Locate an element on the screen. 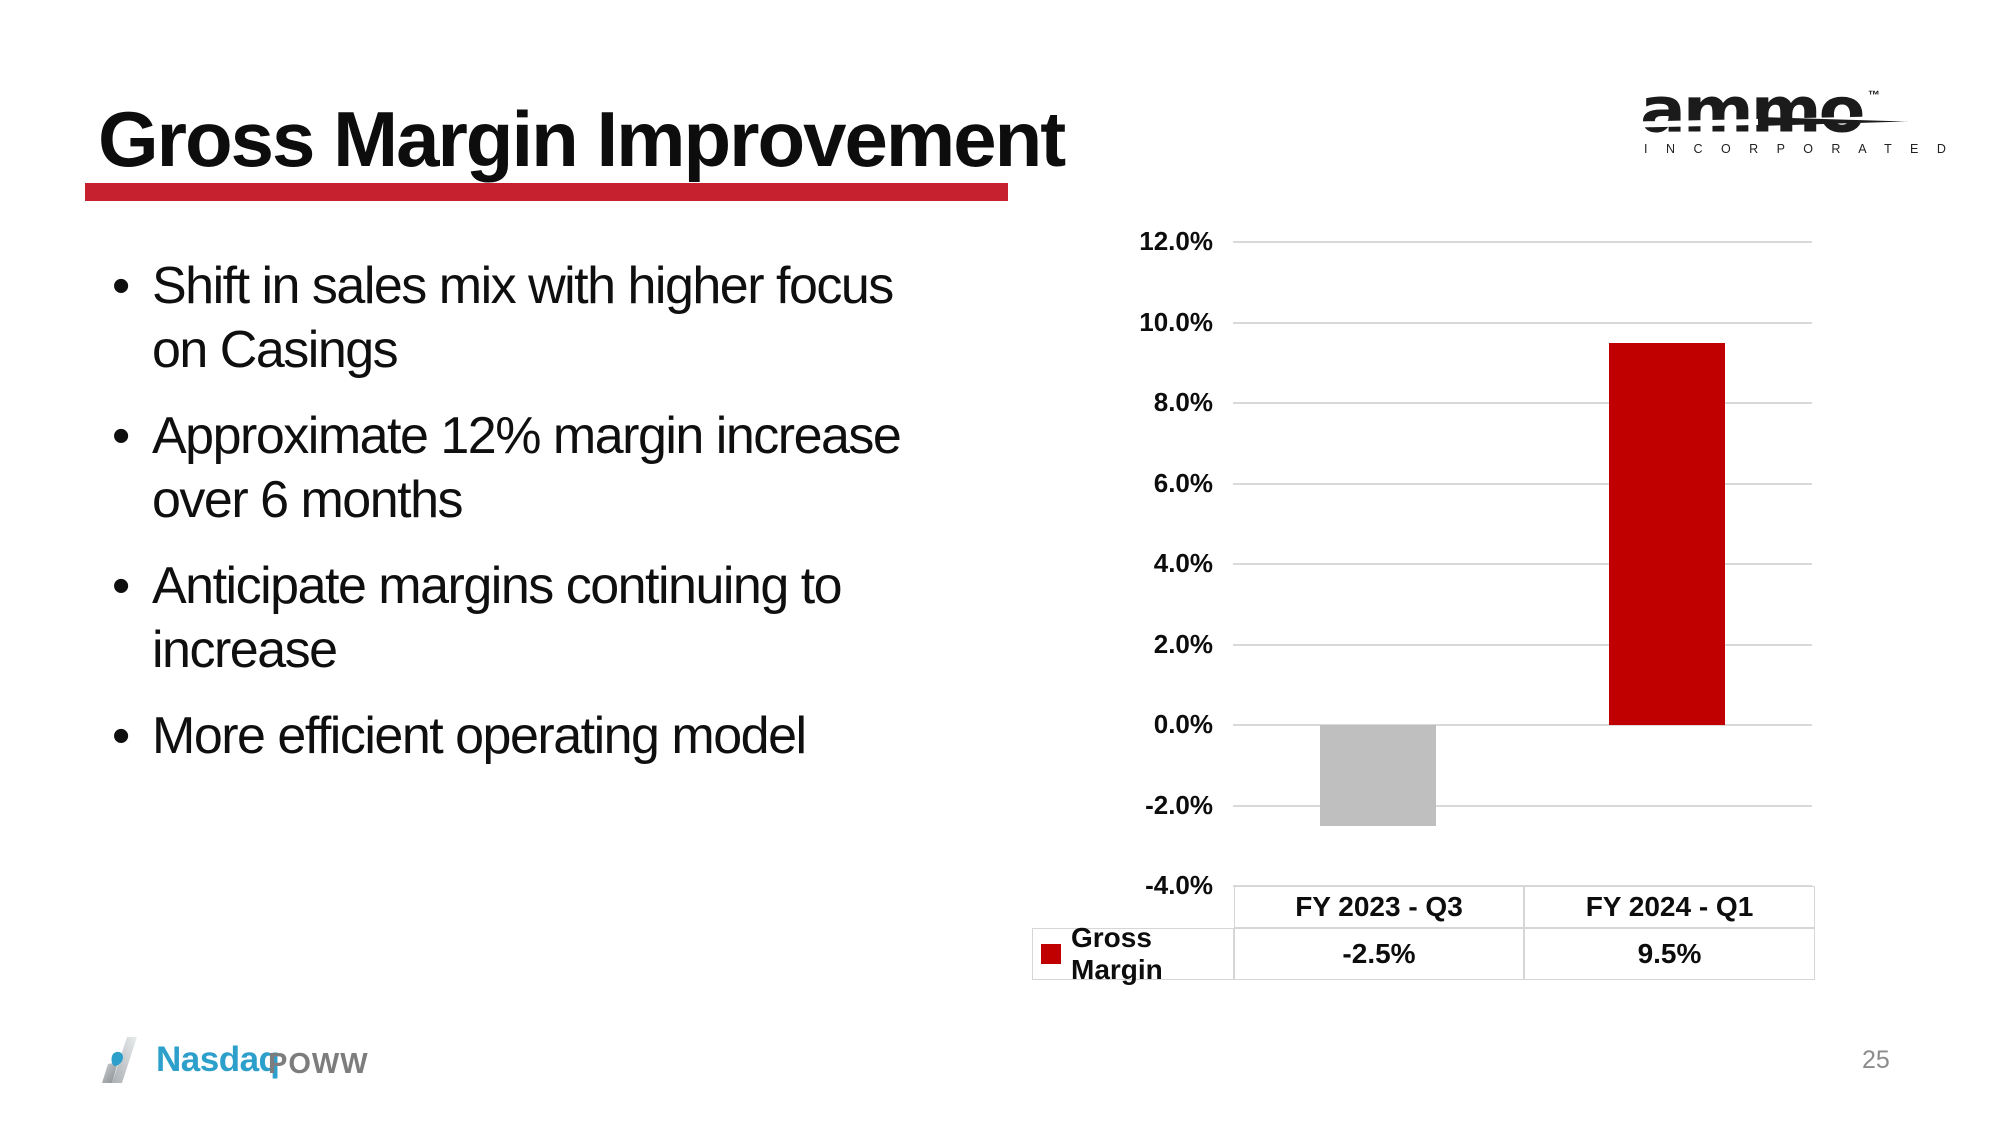 This screenshot has width=2000, height=1125. y-tick-label: 2.0% is located at coordinates (1183, 643).